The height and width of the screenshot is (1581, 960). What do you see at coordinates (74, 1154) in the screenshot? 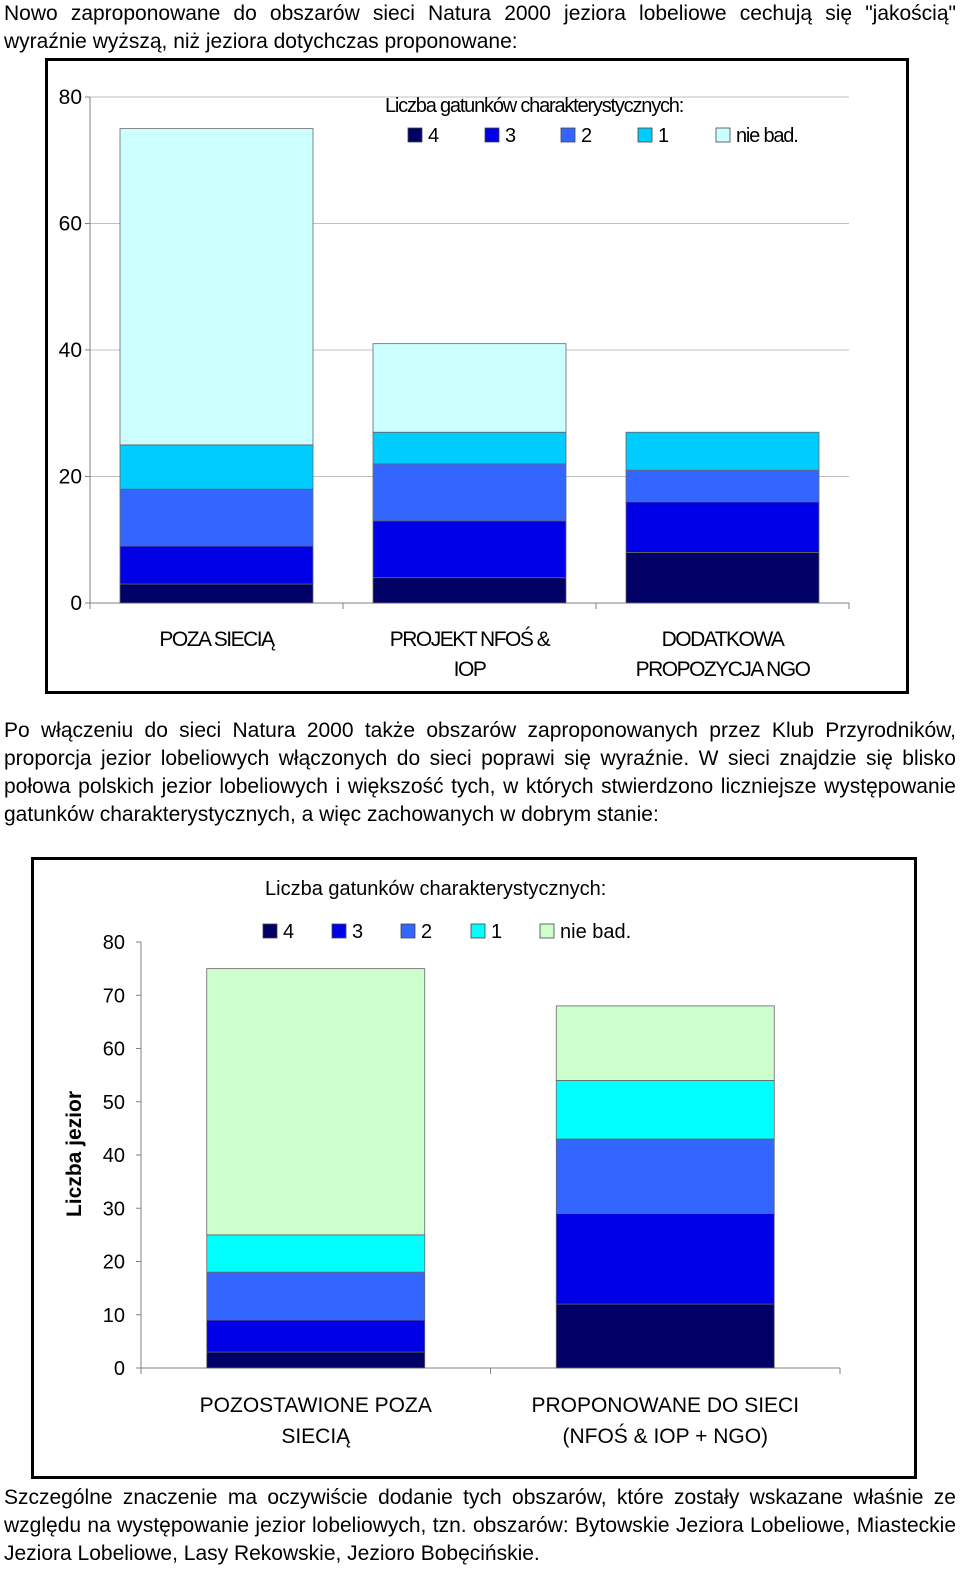
I see `y-axis-title: Liczba jezior` at bounding box center [74, 1154].